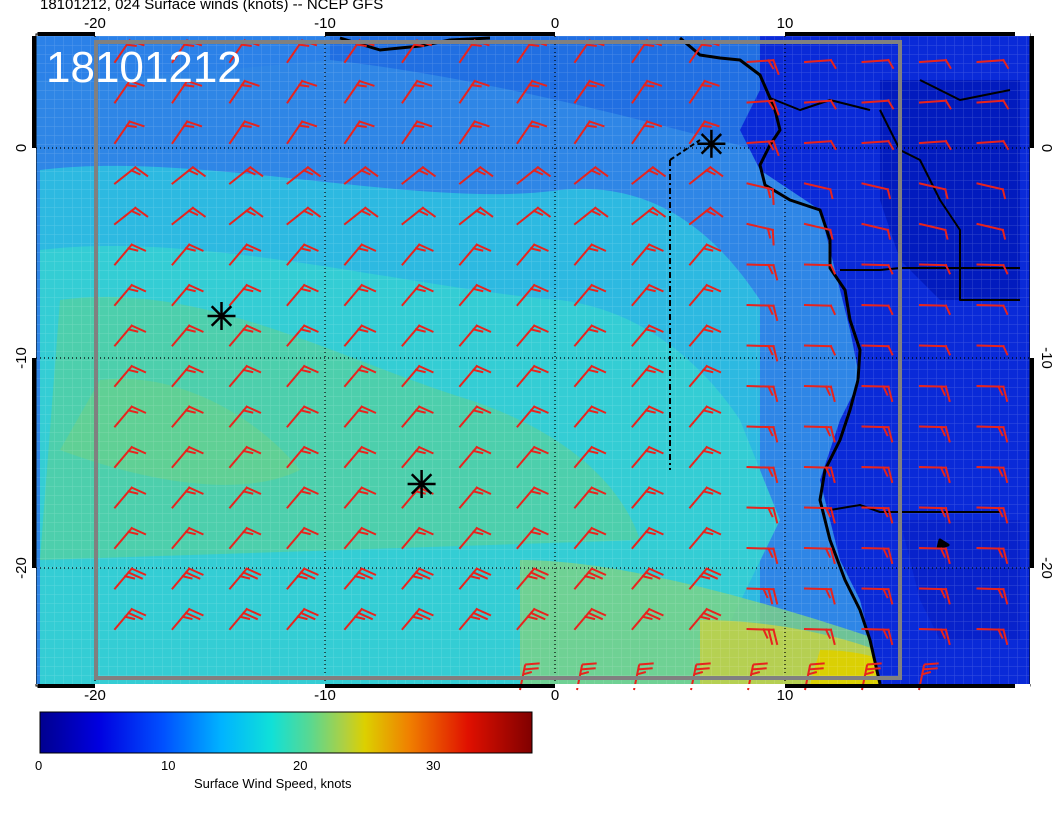 The height and width of the screenshot is (816, 1056). I want to click on colorbar-tick-20: 20, so click(300, 765).